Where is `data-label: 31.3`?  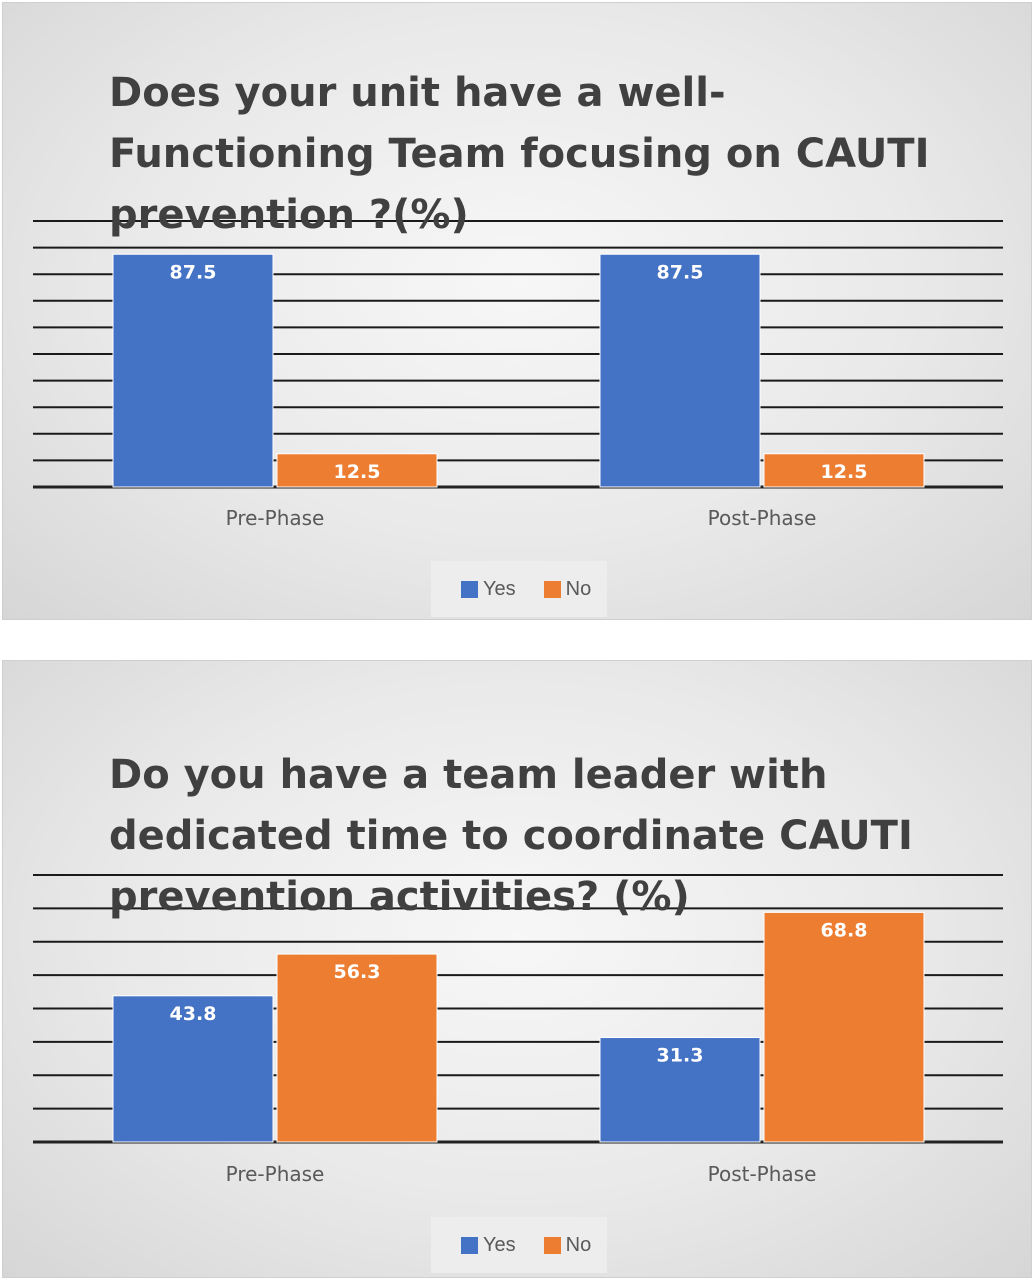
data-label: 31.3 is located at coordinates (680, 1056).